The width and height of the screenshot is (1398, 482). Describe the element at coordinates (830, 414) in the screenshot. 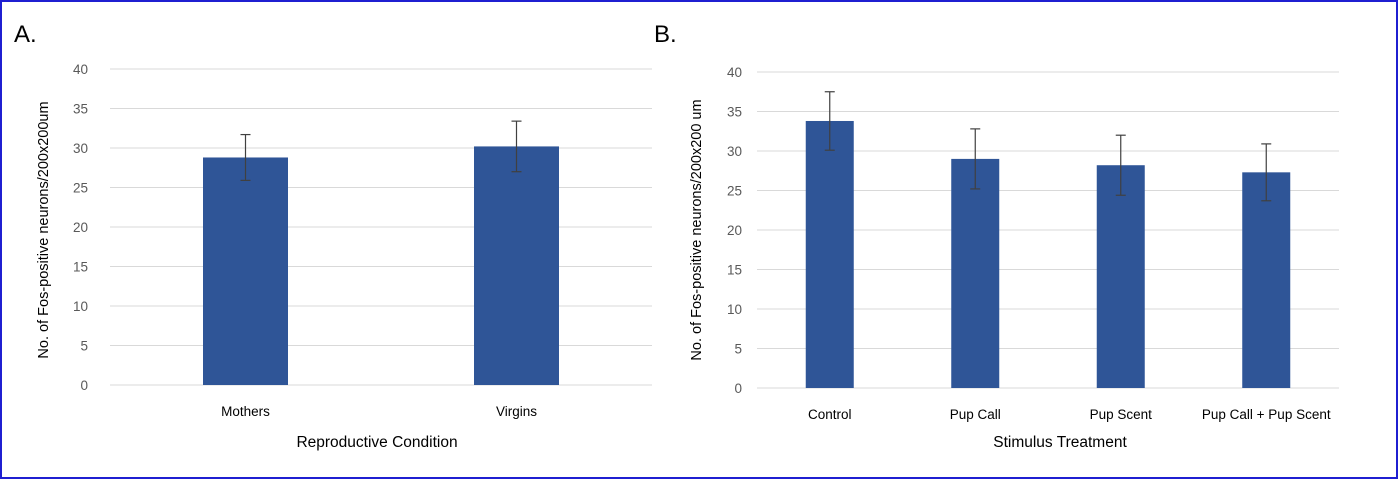

I see `panel-b-category-label: Control` at that location.